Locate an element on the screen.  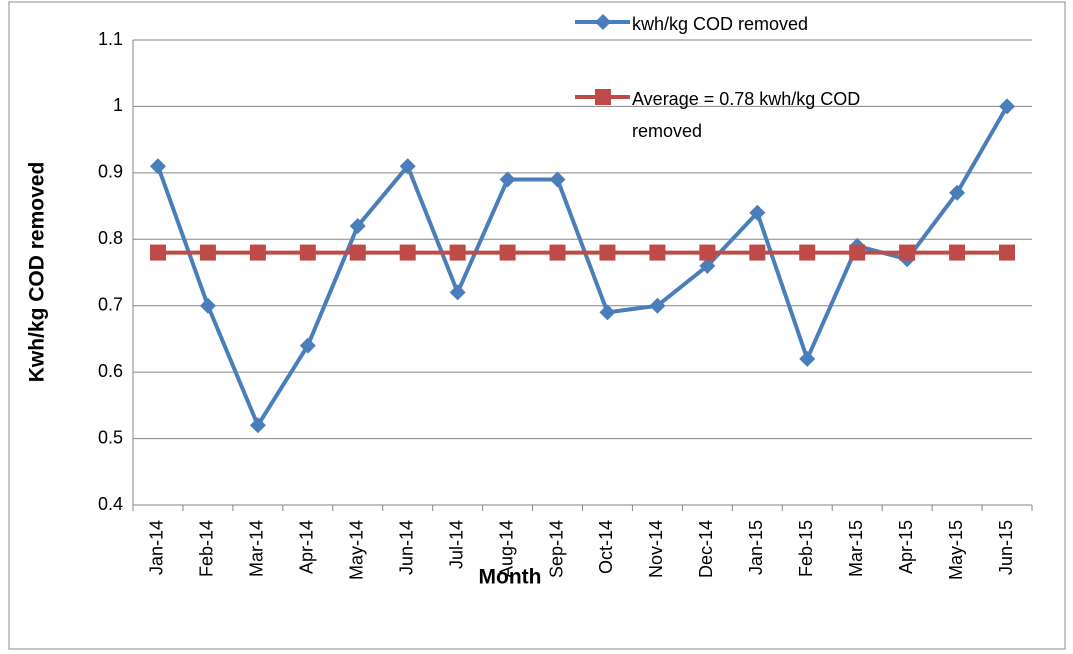
y-tick-label: 0.9 is located at coordinates (110, 172).